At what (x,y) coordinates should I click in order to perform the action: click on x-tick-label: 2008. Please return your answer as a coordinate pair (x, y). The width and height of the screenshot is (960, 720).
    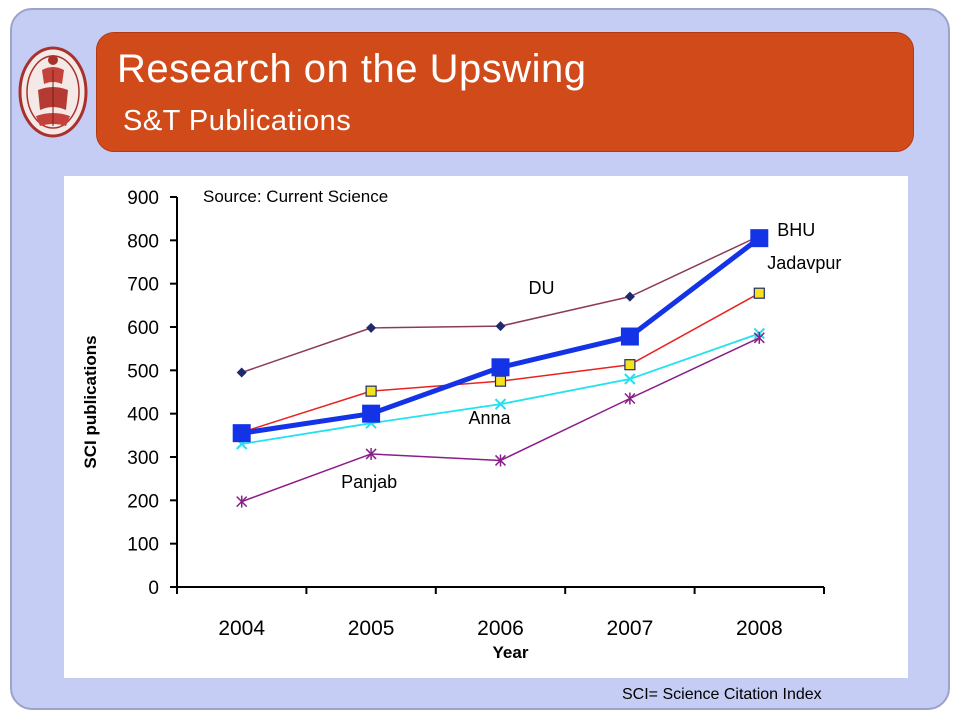
    Looking at the image, I should click on (759, 628).